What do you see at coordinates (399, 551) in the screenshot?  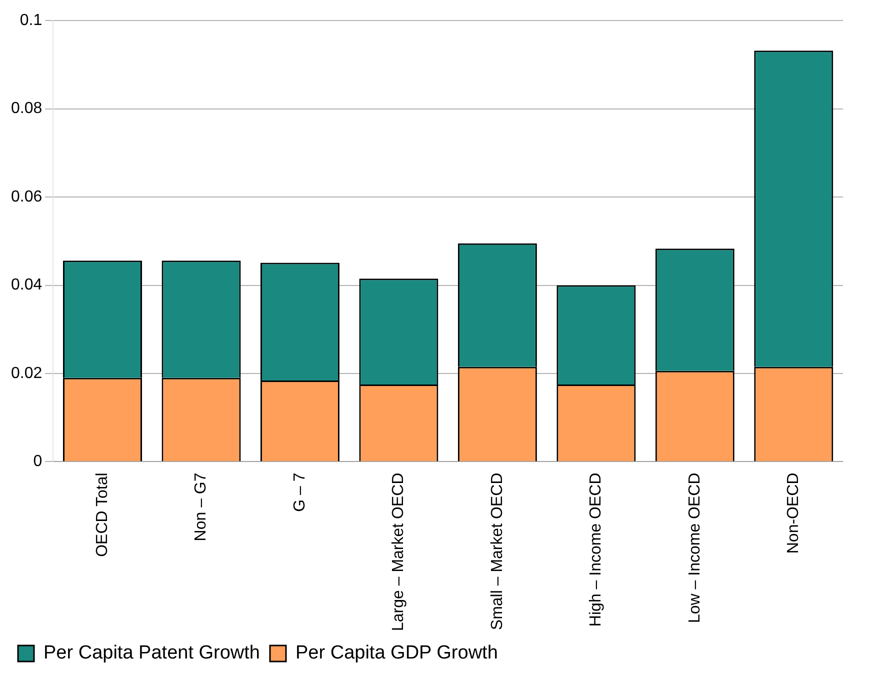 I see `x-tick-label: Large – Market OECD` at bounding box center [399, 551].